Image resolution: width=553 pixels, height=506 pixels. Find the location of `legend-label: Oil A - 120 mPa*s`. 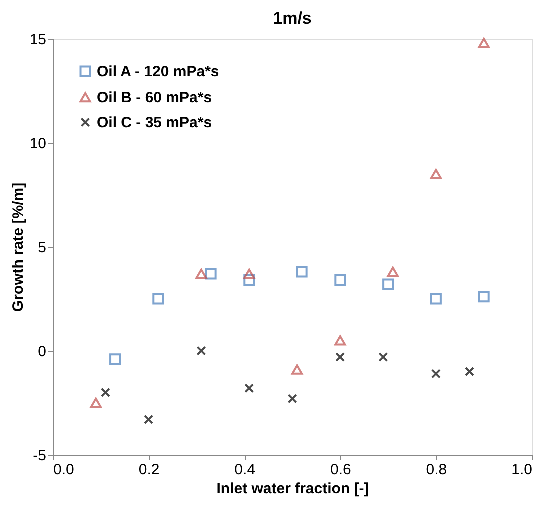

legend-label: Oil A - 120 mPa*s is located at coordinates (158, 72).